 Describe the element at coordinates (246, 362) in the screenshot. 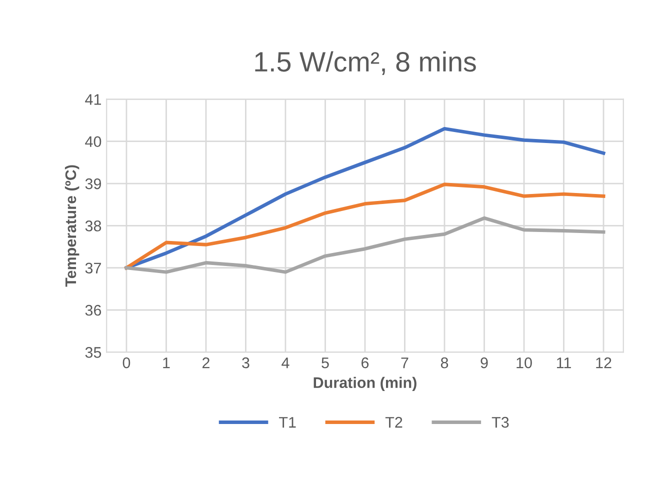

I see `x-tick-label: 3` at that location.